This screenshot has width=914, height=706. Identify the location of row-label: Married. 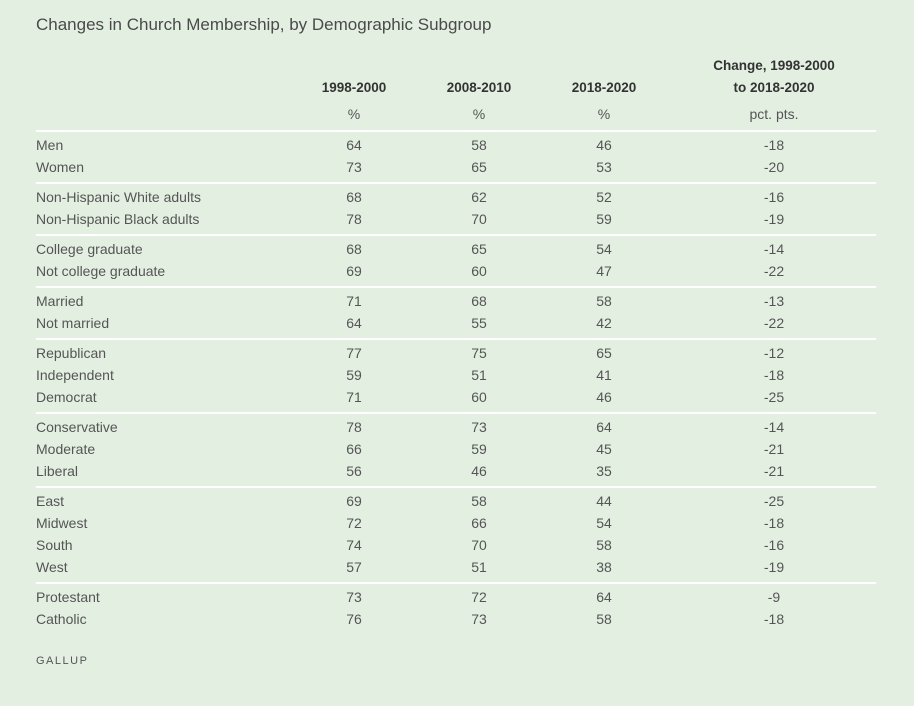
(60, 301).